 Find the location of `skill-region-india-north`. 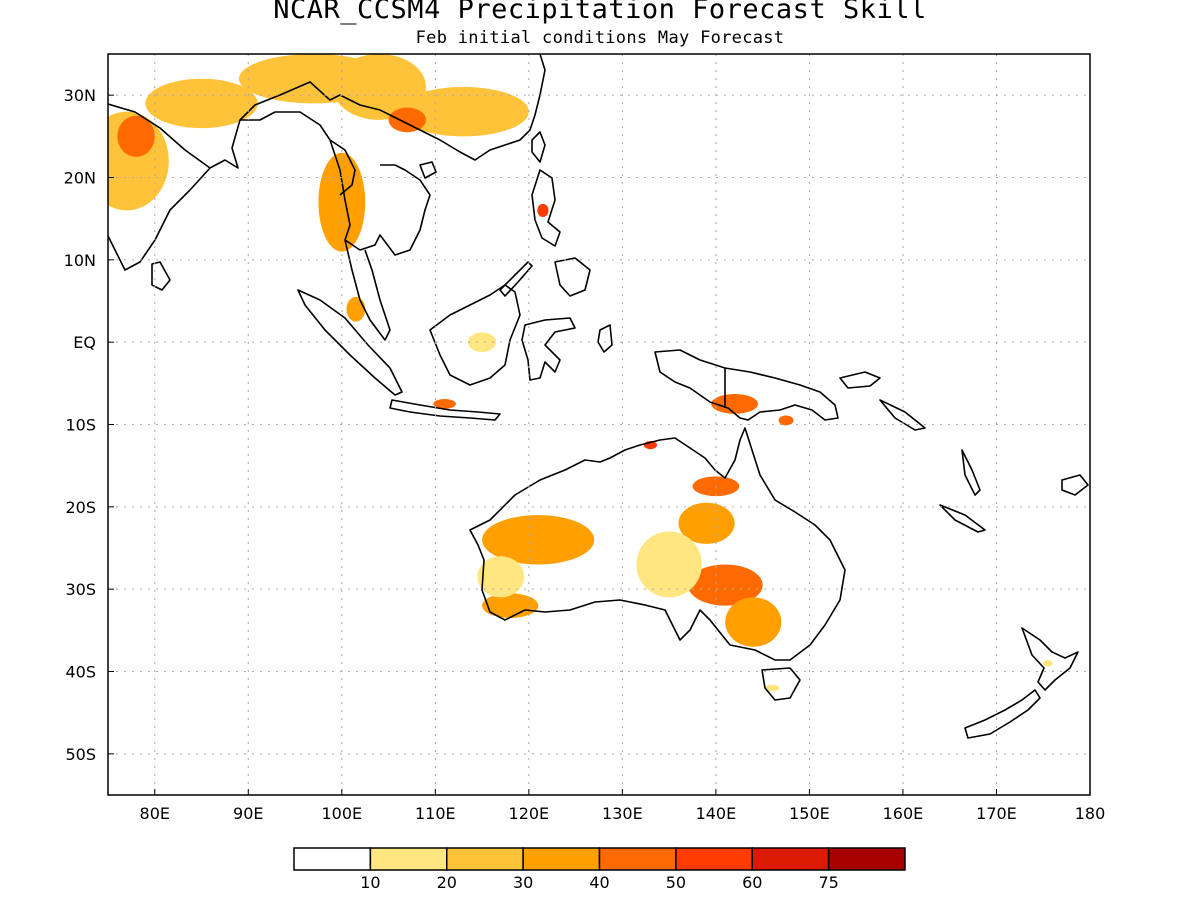

skill-region-india-north is located at coordinates (201, 103).